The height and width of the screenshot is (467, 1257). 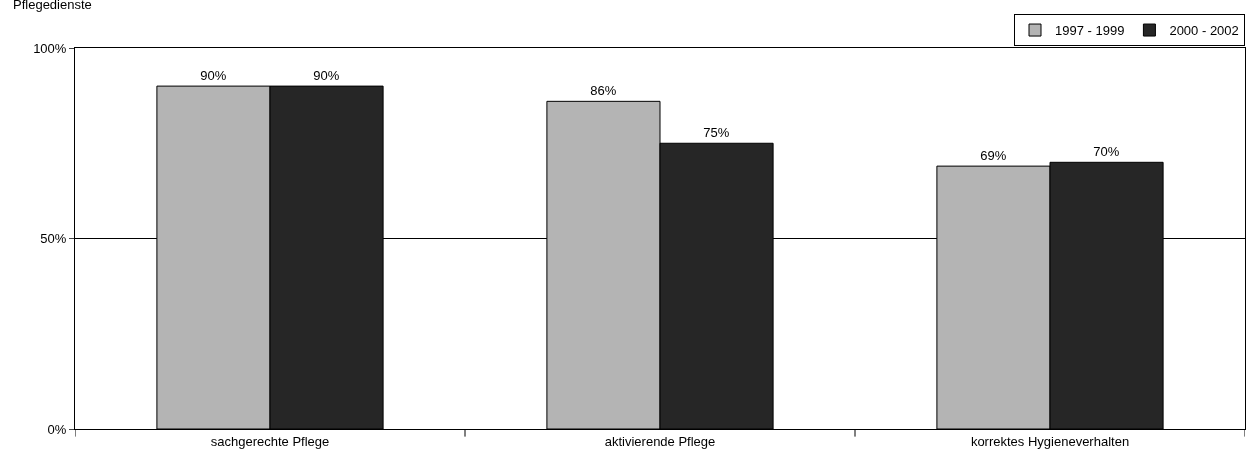 I want to click on y-tick-label: 0%, so click(x=57, y=429).